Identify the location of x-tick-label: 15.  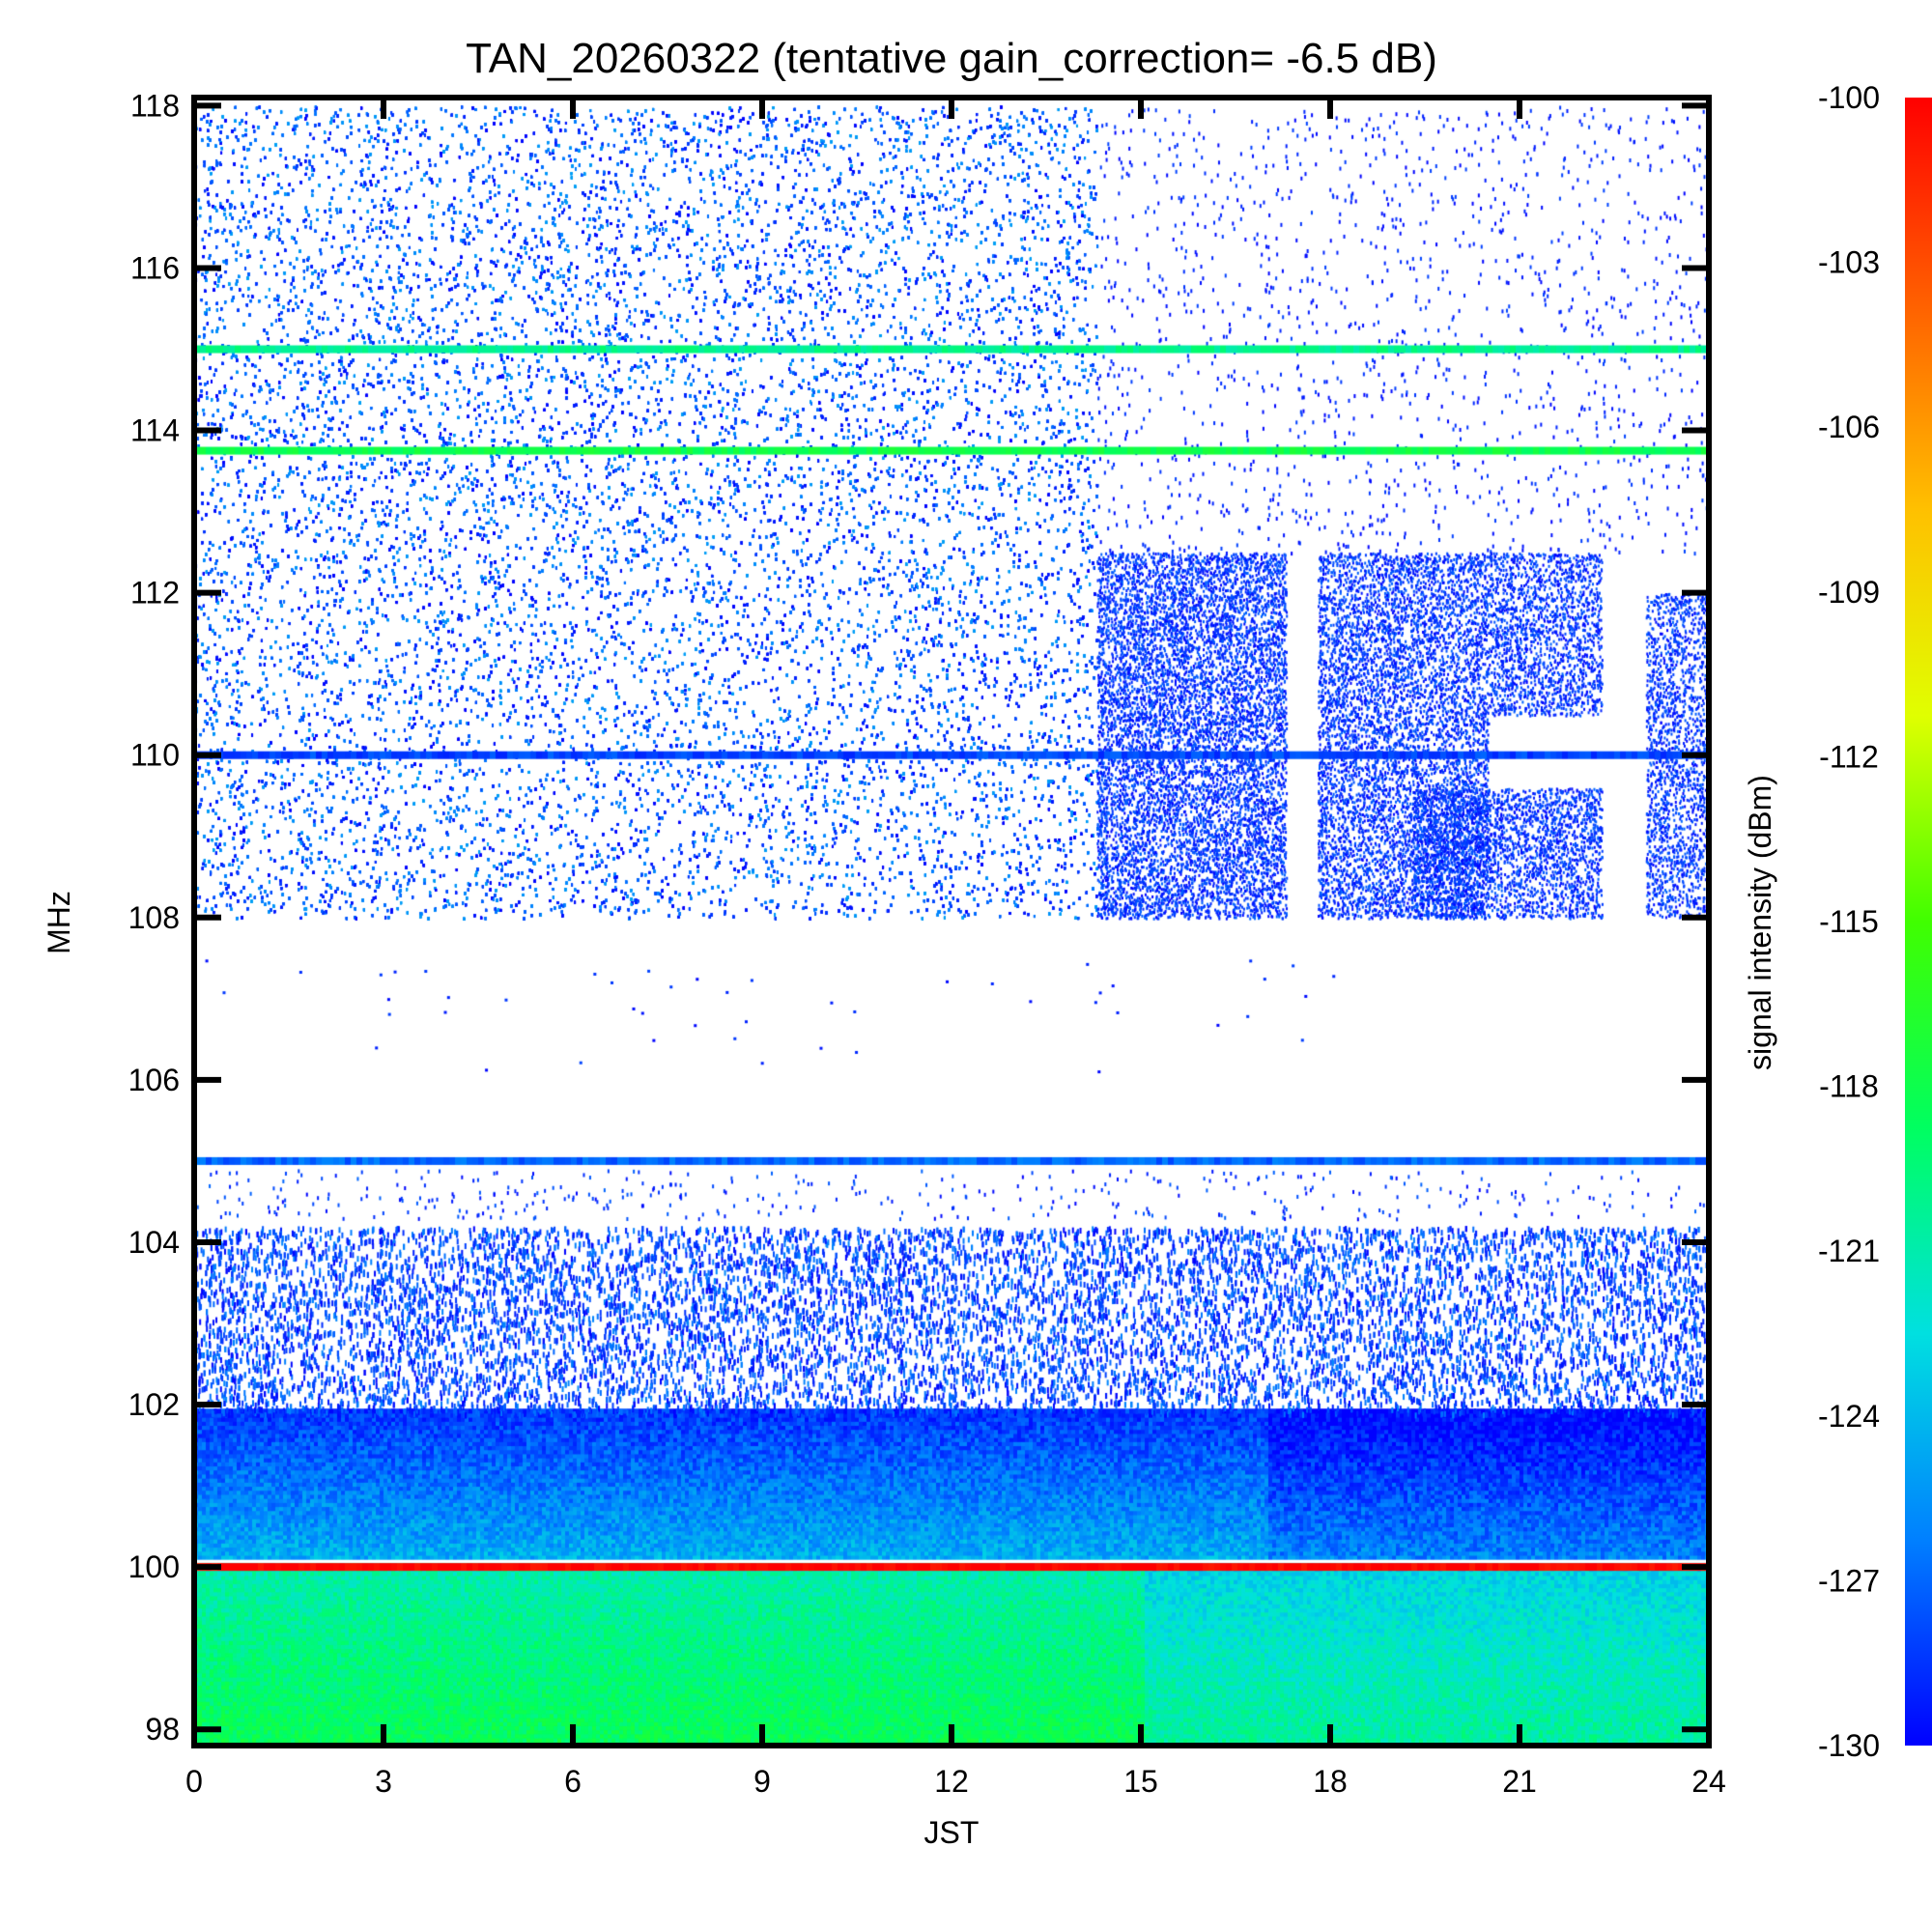
(1140, 1781).